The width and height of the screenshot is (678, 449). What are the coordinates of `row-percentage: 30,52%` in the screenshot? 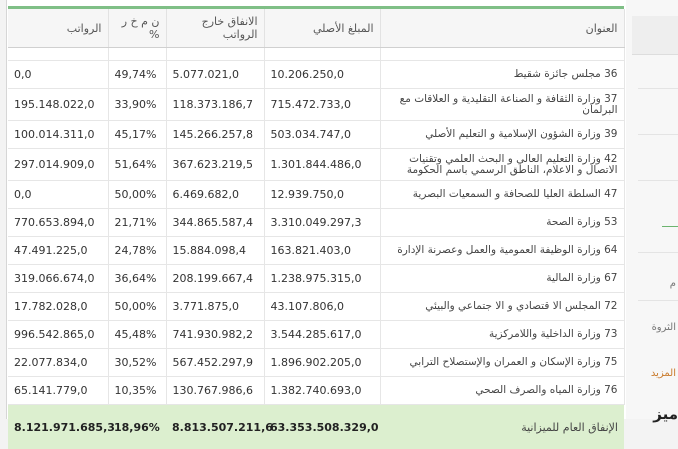 It's located at (137, 363).